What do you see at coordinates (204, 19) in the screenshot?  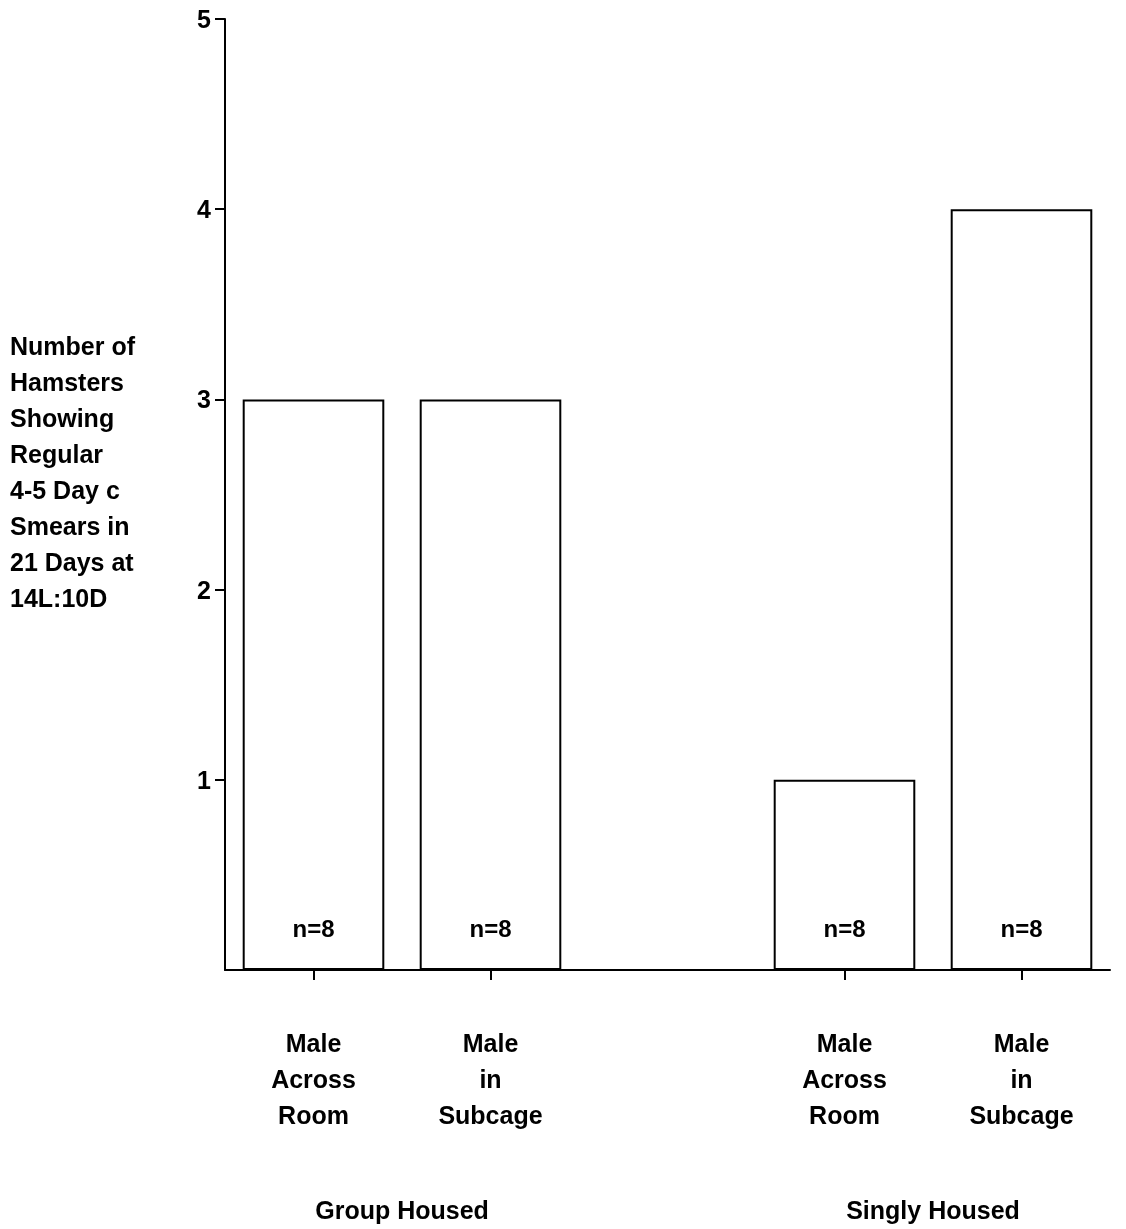 I see `y-tick-label: 5` at bounding box center [204, 19].